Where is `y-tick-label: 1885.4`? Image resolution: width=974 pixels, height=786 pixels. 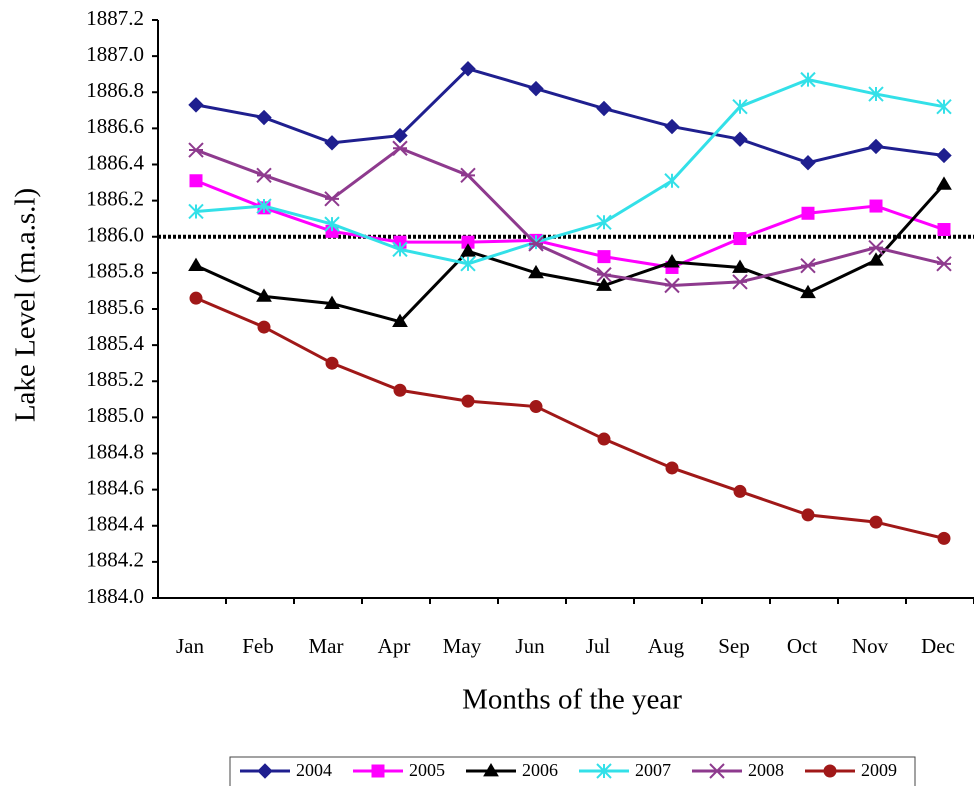 y-tick-label: 1885.4 is located at coordinates (115, 343).